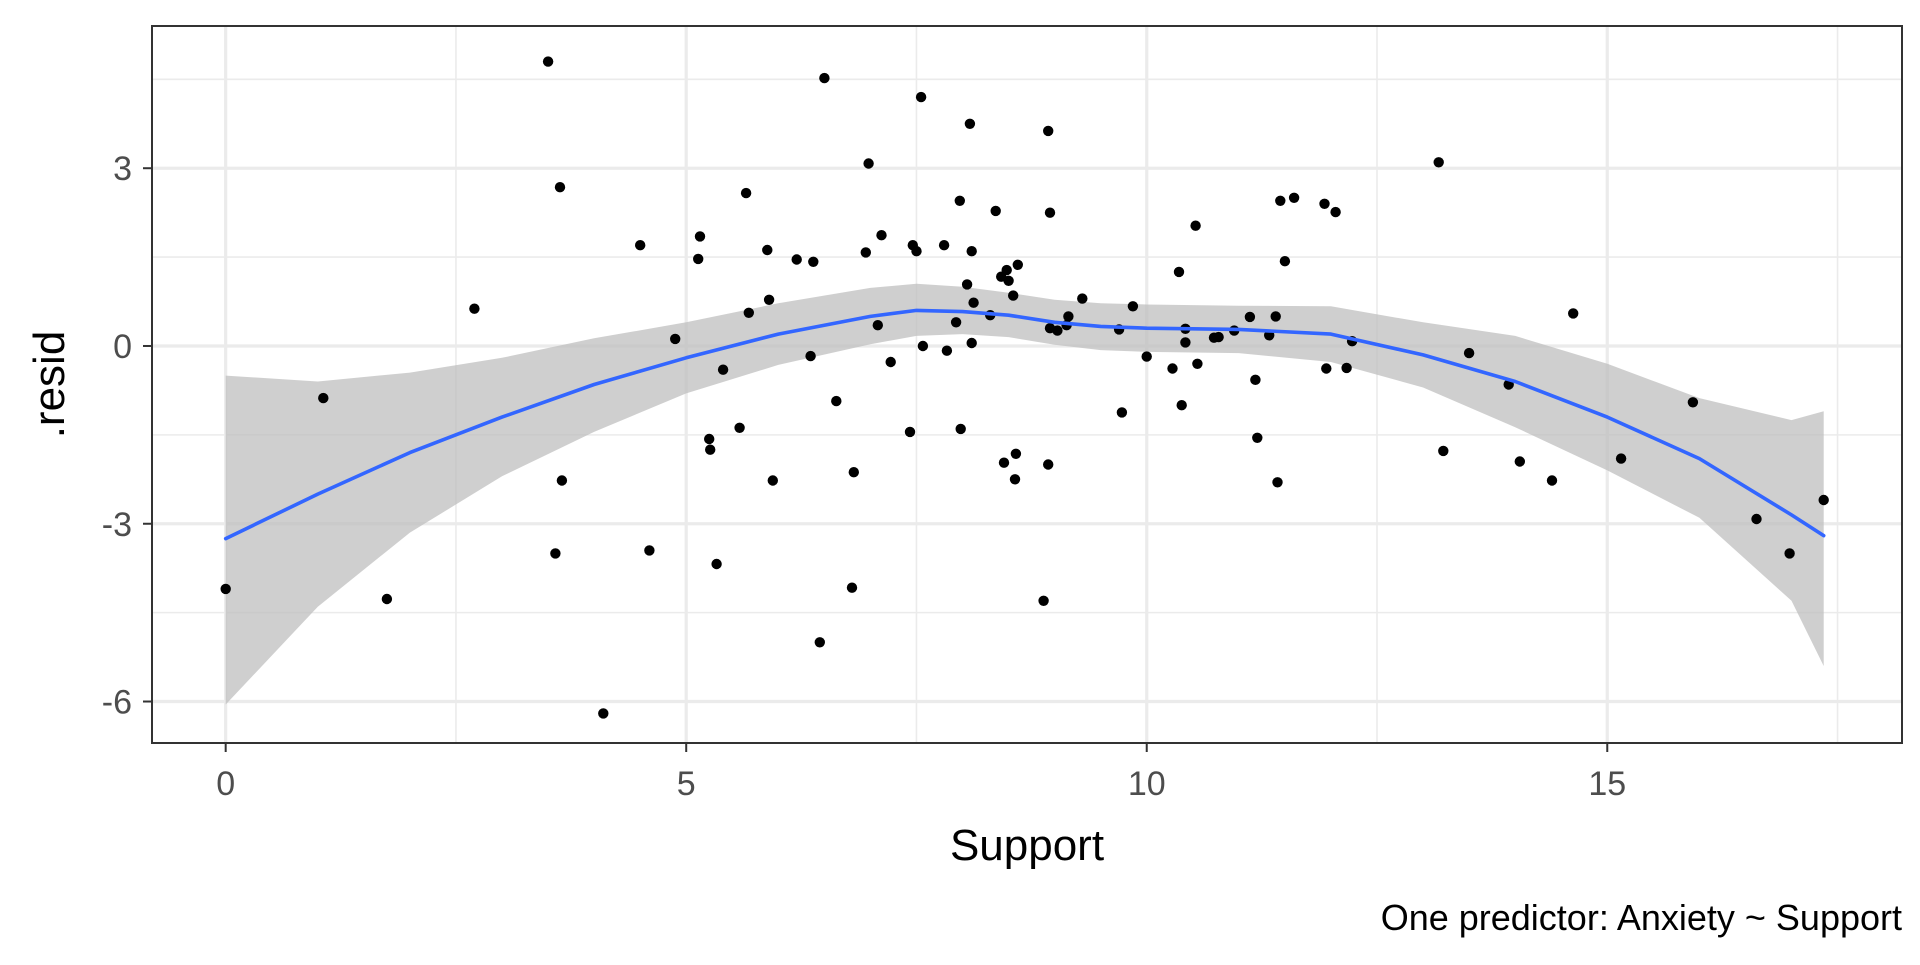 The width and height of the screenshot is (1920, 965). I want to click on x-tick-label: 15, so click(1607, 784).